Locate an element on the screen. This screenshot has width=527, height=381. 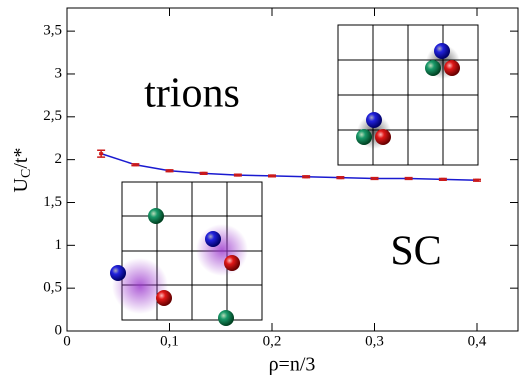
x-tick-label: 0,4 is located at coordinates (477, 341).